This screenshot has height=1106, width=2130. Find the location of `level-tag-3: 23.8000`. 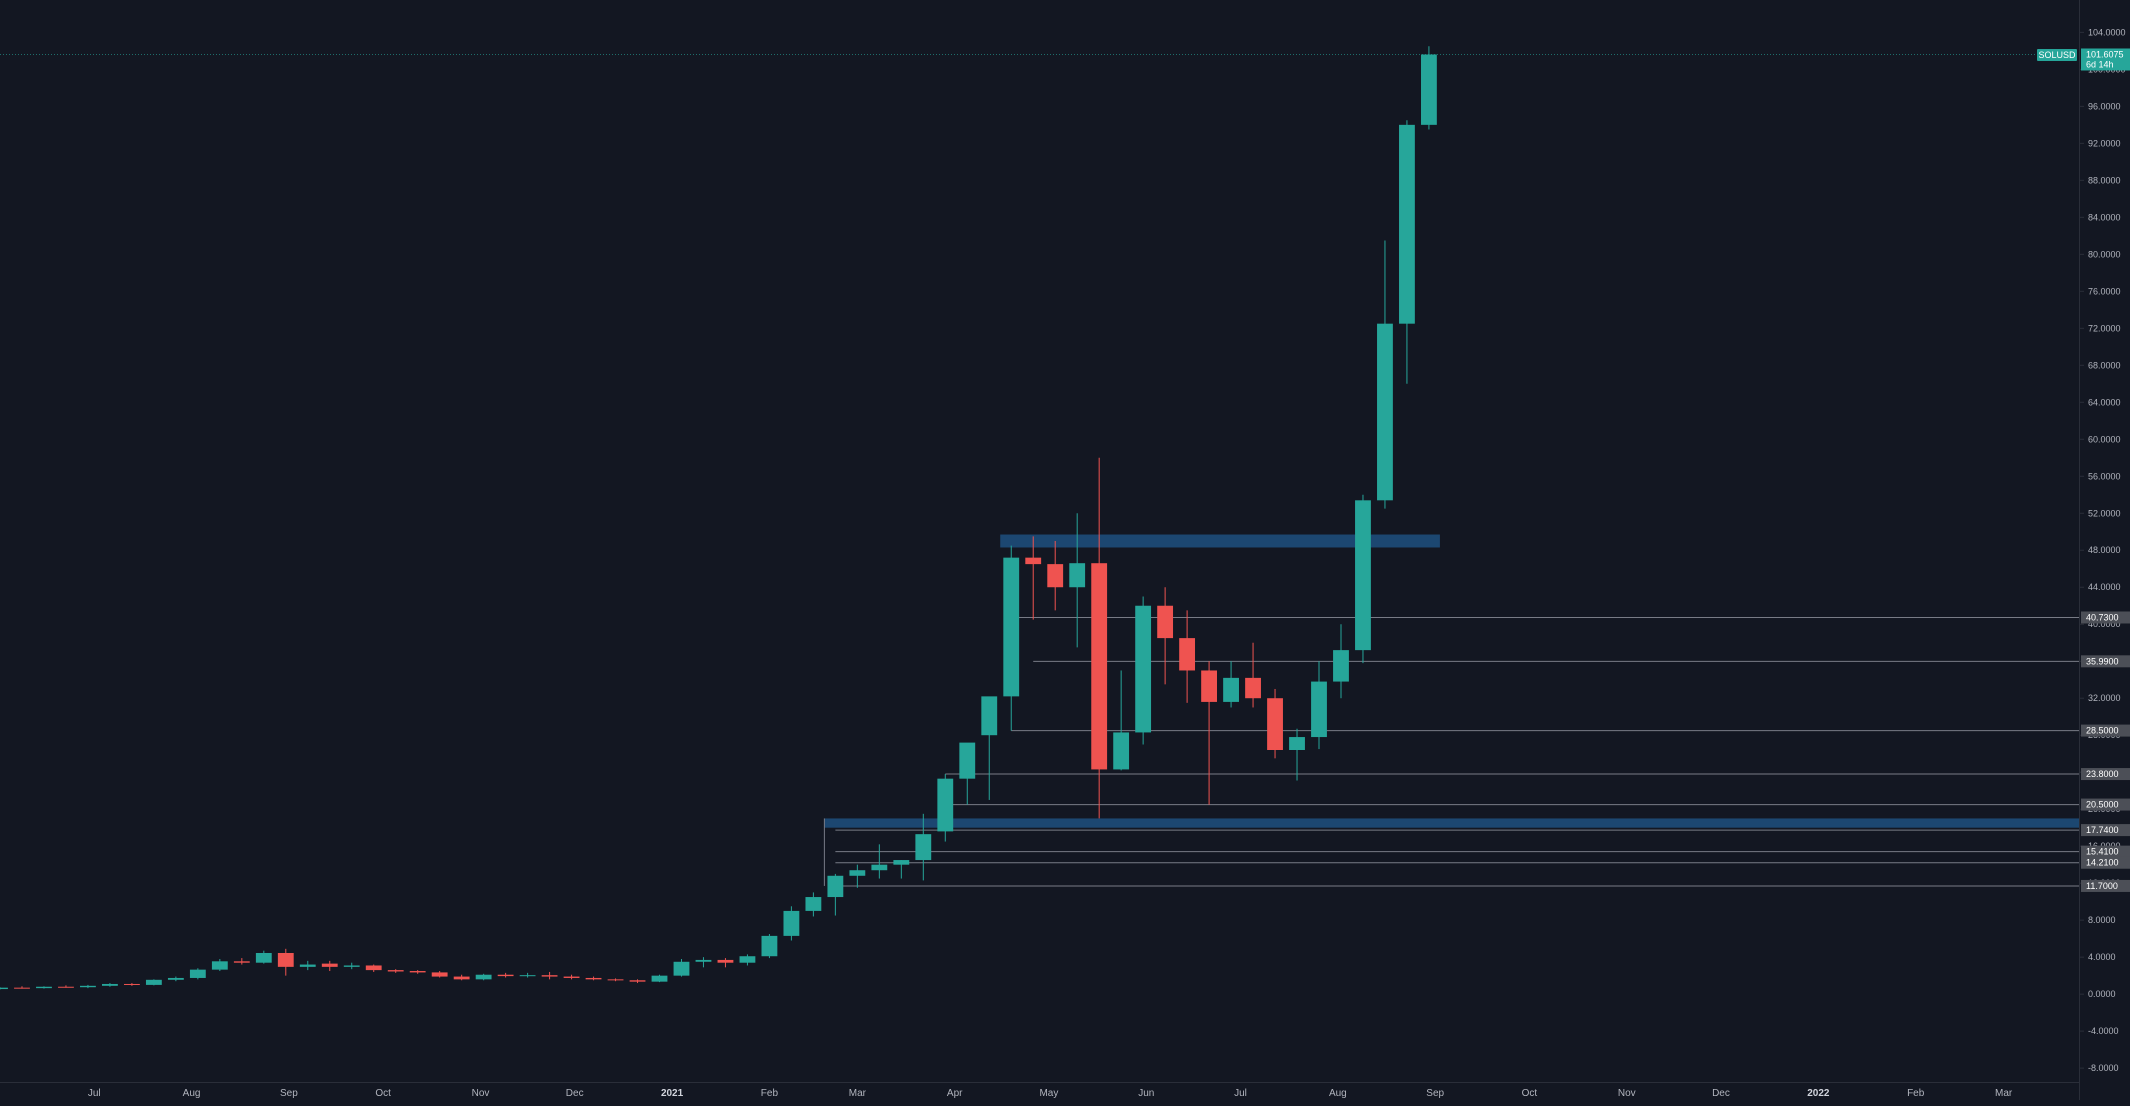

level-tag-3: 23.8000 is located at coordinates (2105, 774).